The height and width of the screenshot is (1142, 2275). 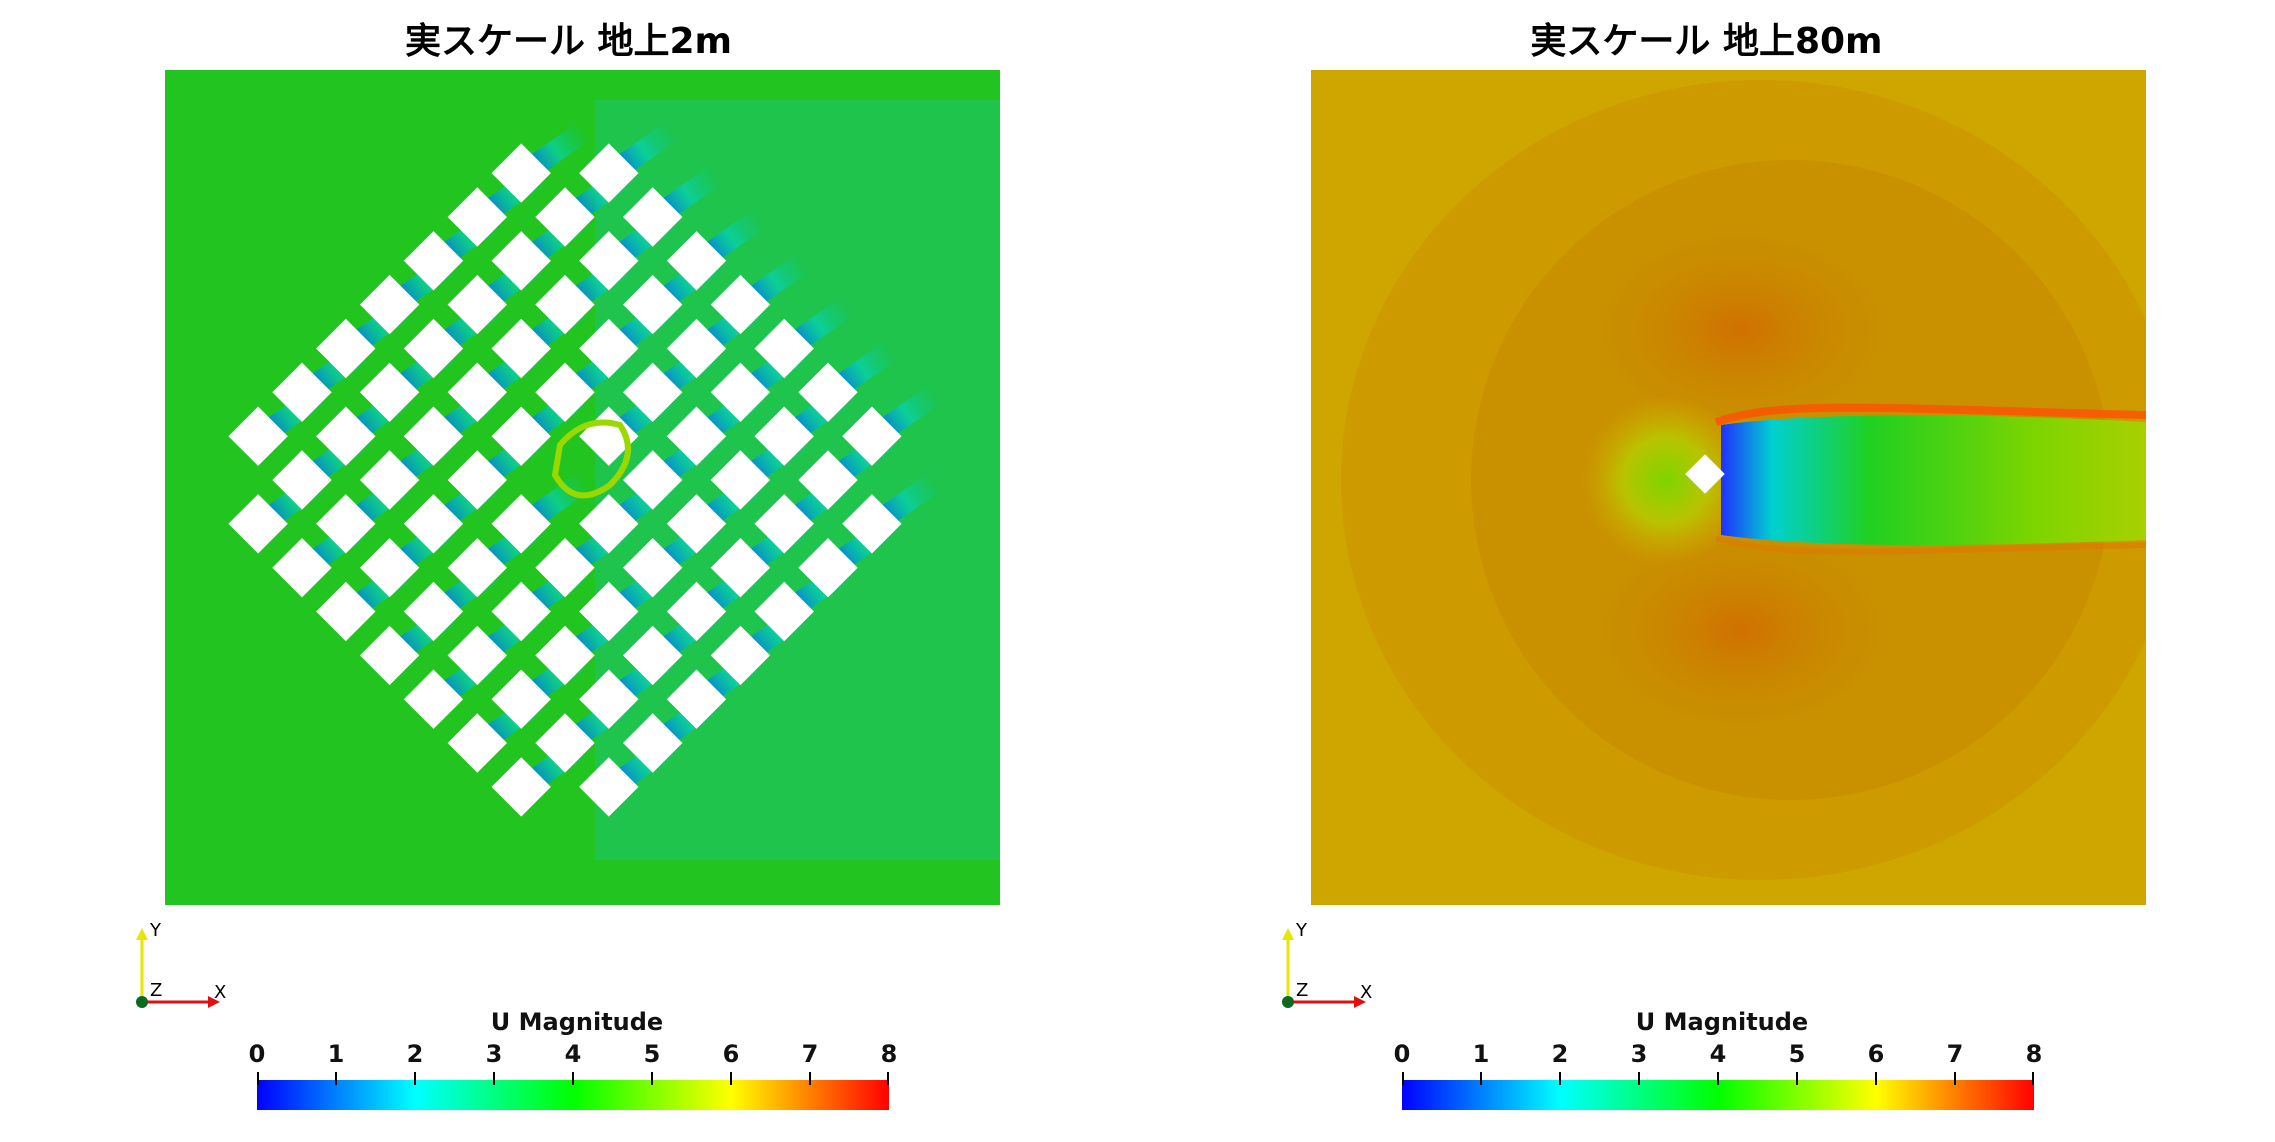 What do you see at coordinates (214, 1002) in the screenshot?
I see `x-axis-arrowhead` at bounding box center [214, 1002].